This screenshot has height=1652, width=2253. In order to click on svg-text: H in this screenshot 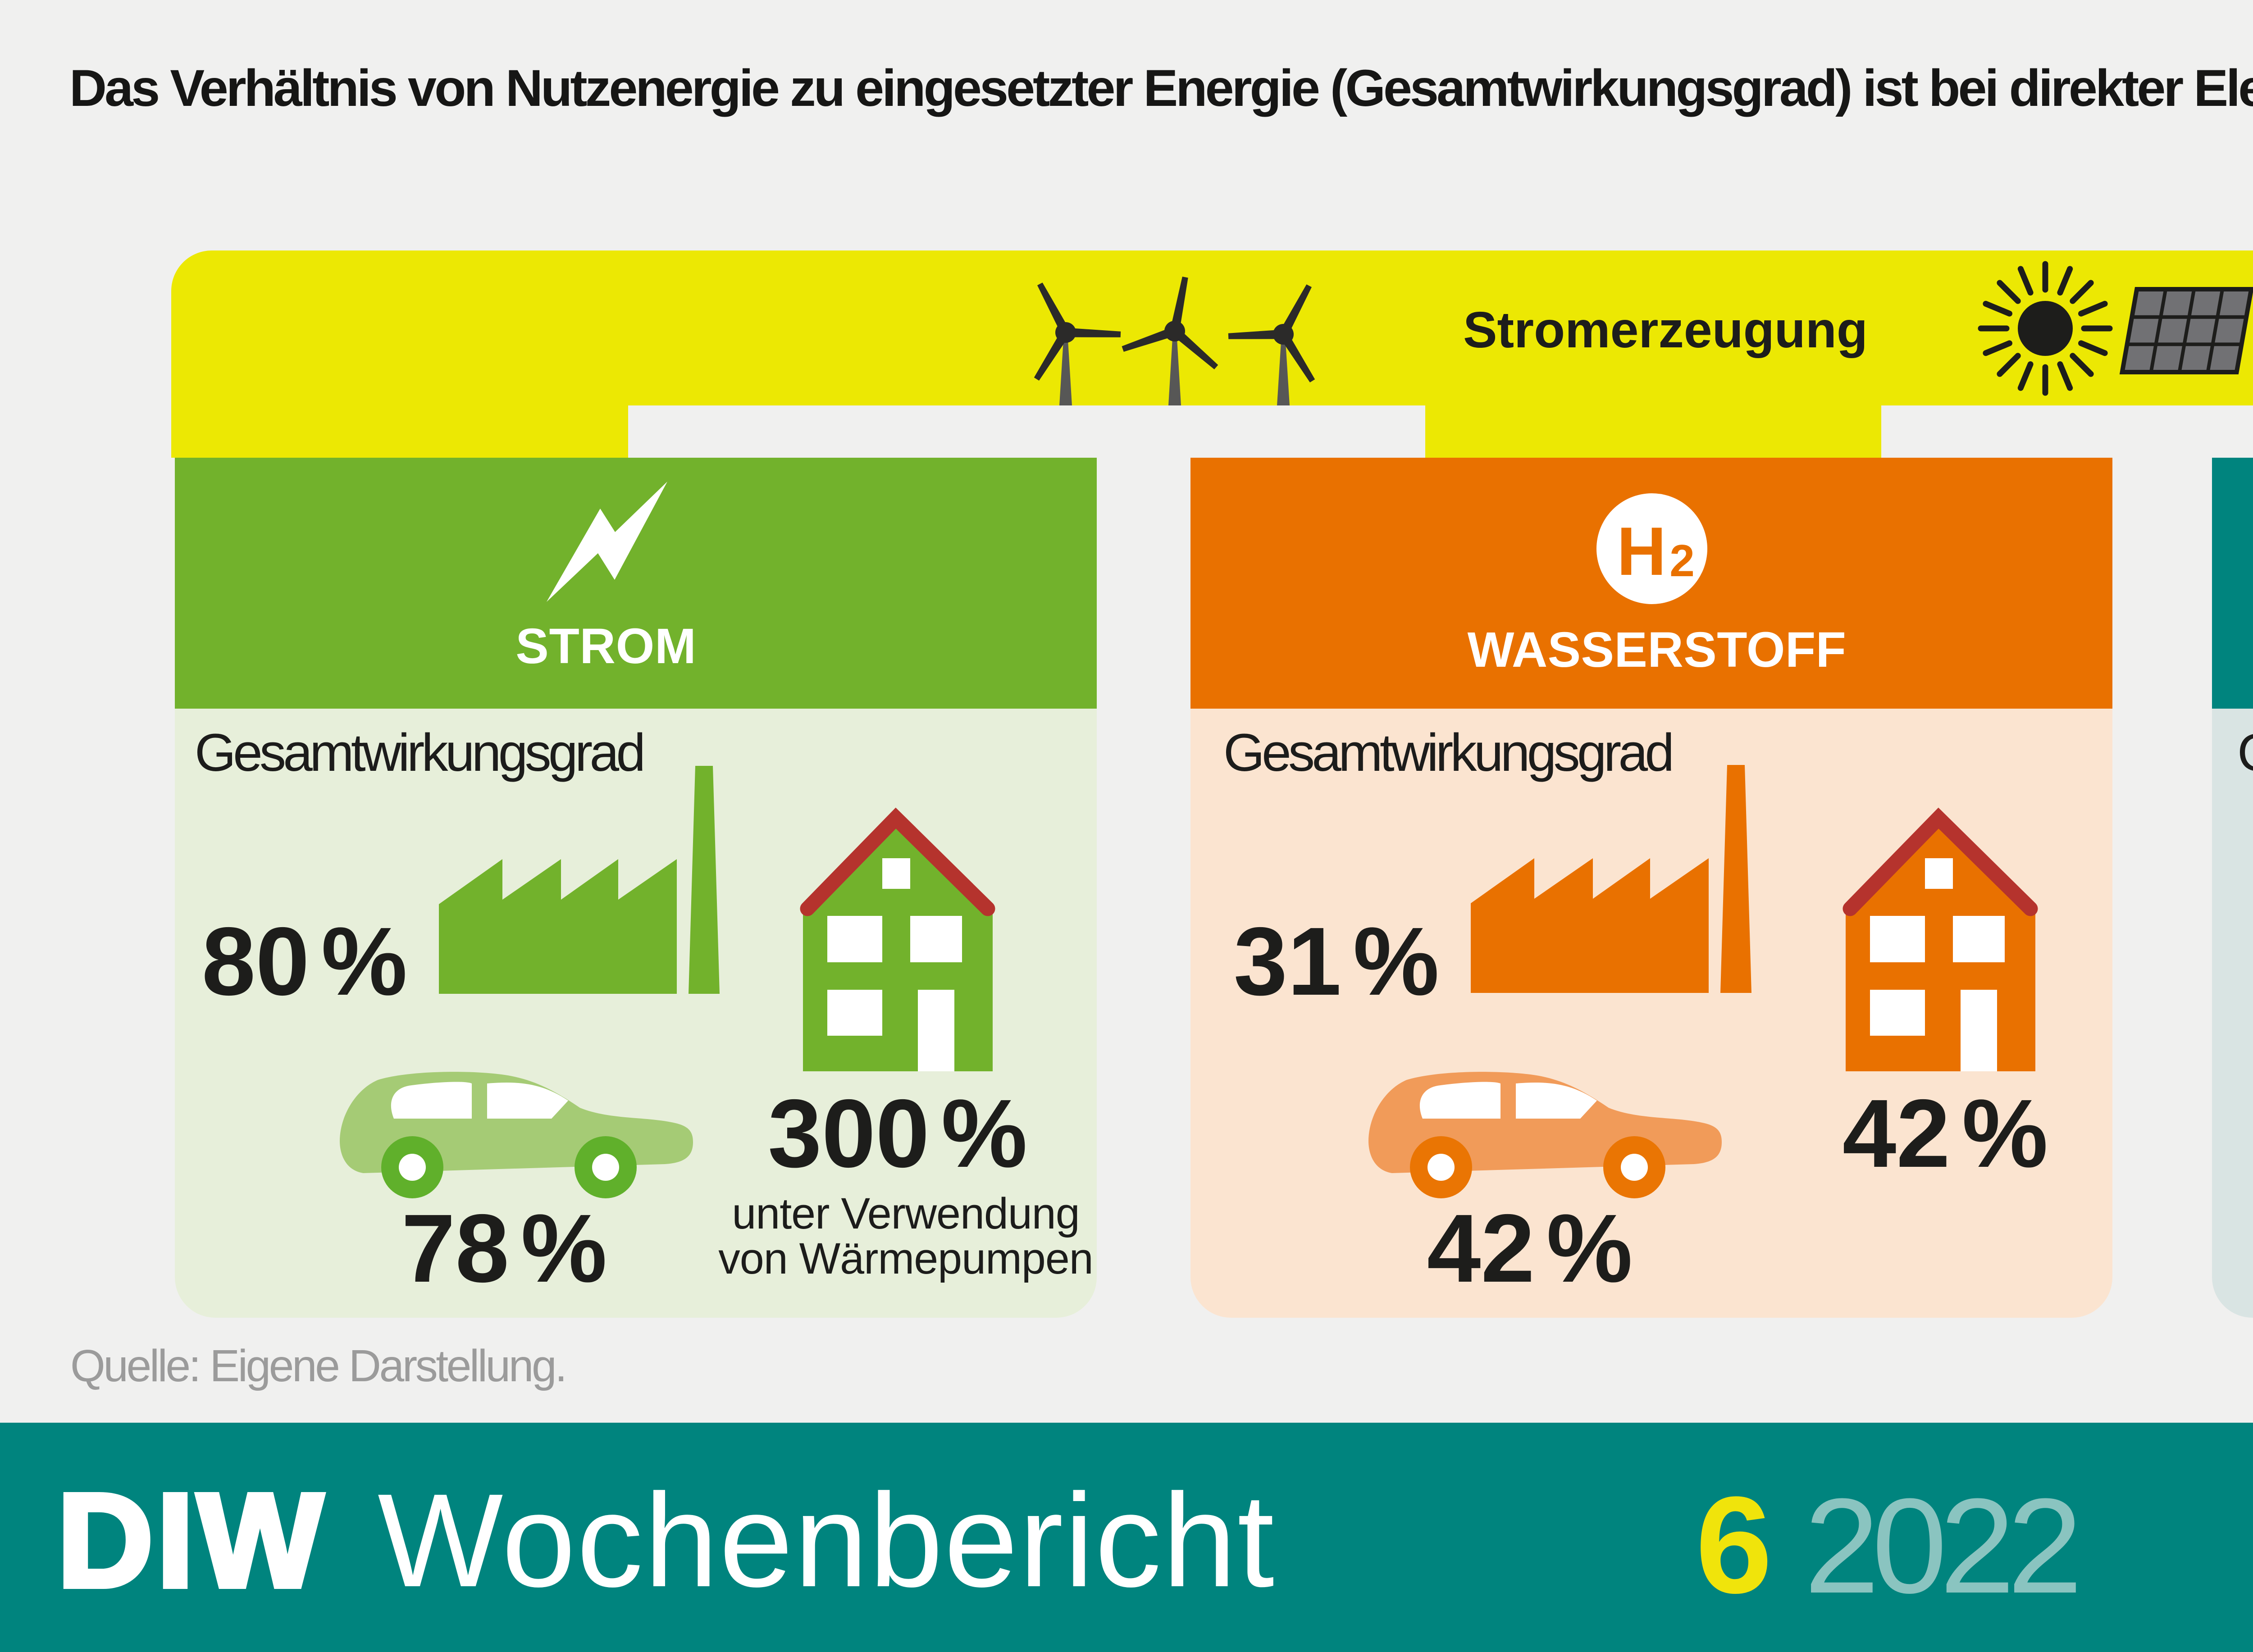, I will do `click(1641, 551)`.